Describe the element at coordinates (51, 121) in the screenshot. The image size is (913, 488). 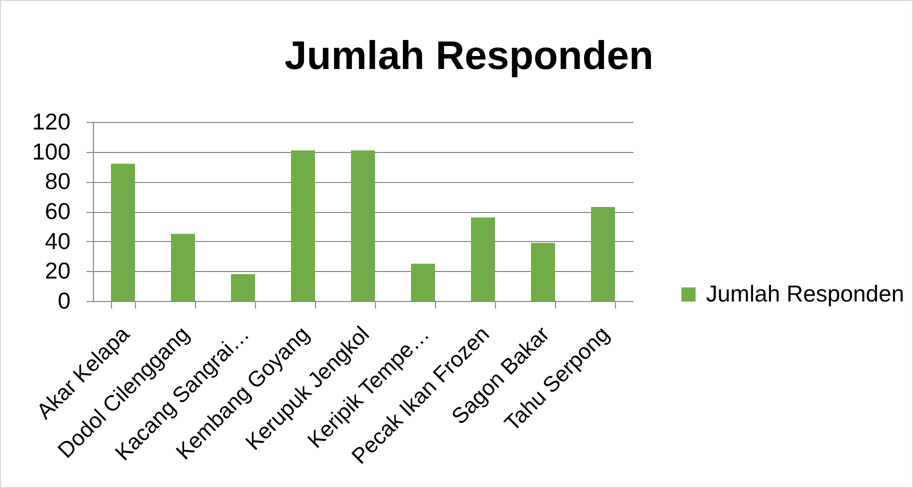
I see `y-tick-label: 120` at that location.